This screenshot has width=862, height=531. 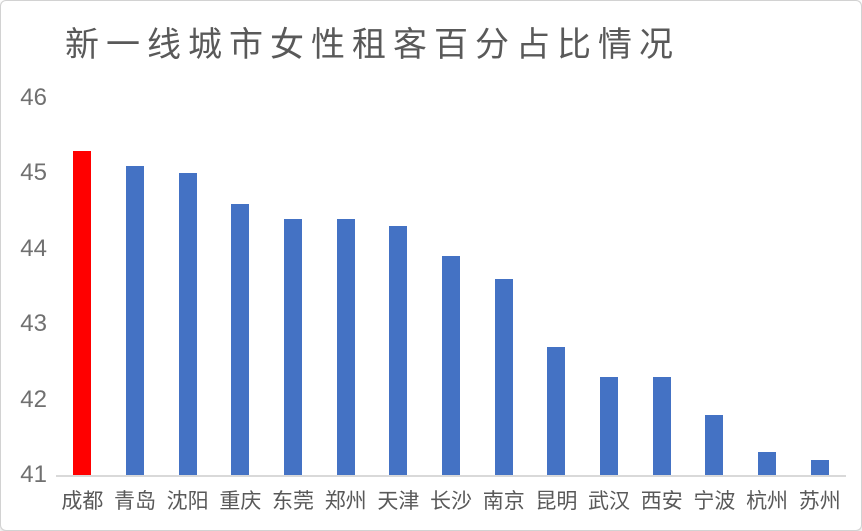 I want to click on bar-重庆, so click(x=240, y=339).